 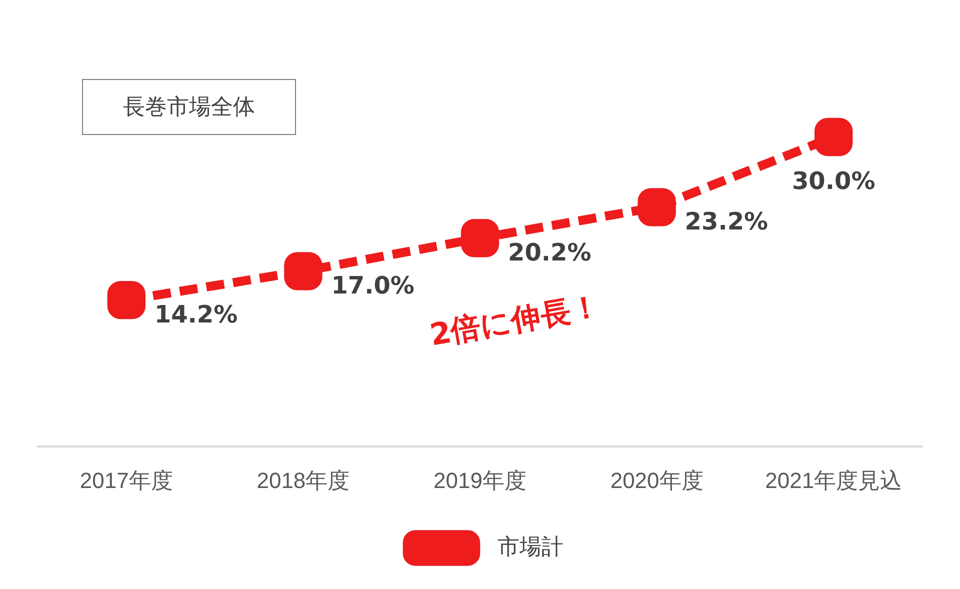 What do you see at coordinates (189, 107) in the screenshot?
I see `chart-title: 長巻市場全体` at bounding box center [189, 107].